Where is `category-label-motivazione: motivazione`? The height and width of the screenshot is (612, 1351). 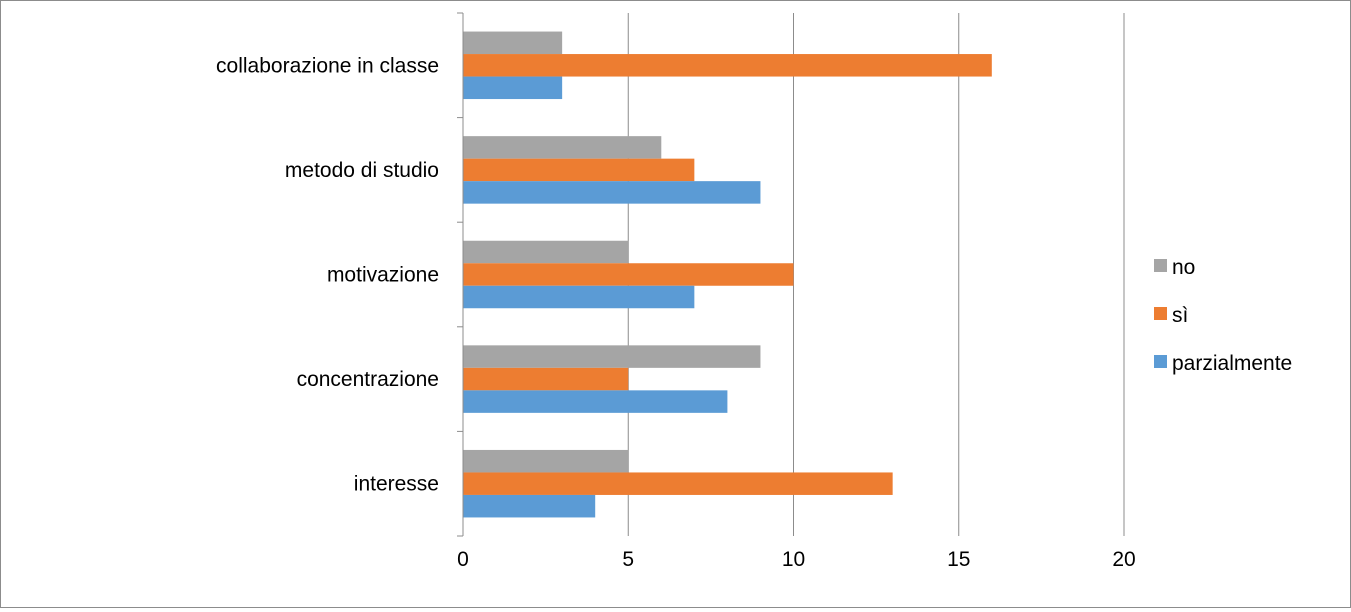
category-label-motivazione: motivazione is located at coordinates (383, 275).